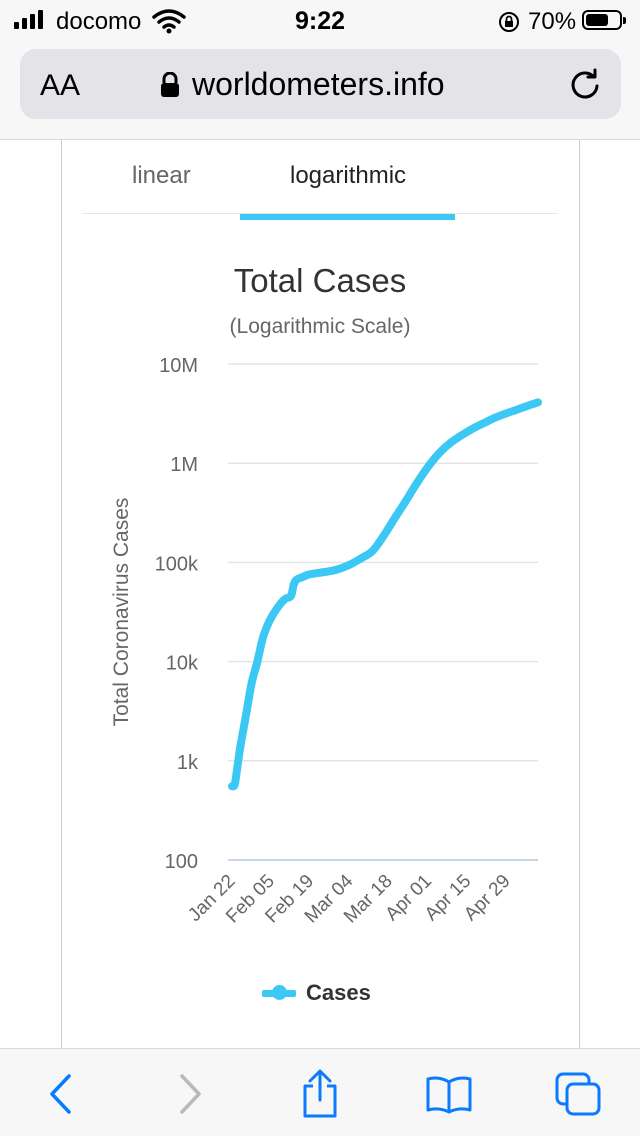  I want to click on clock: 9:22, so click(320, 21).